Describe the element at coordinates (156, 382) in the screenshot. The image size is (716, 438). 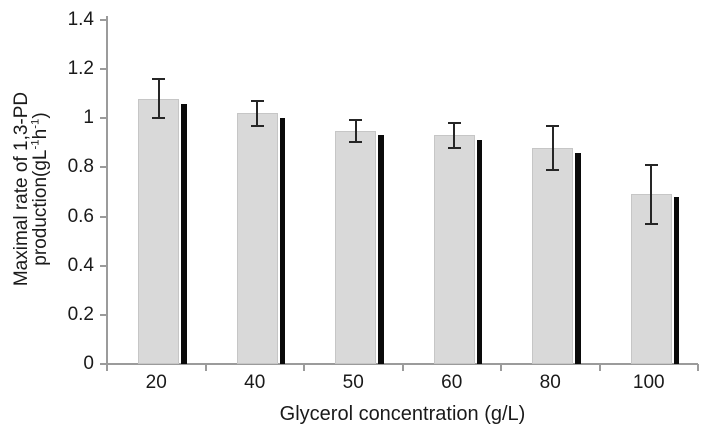
I see `x-tick-label: 20` at that location.